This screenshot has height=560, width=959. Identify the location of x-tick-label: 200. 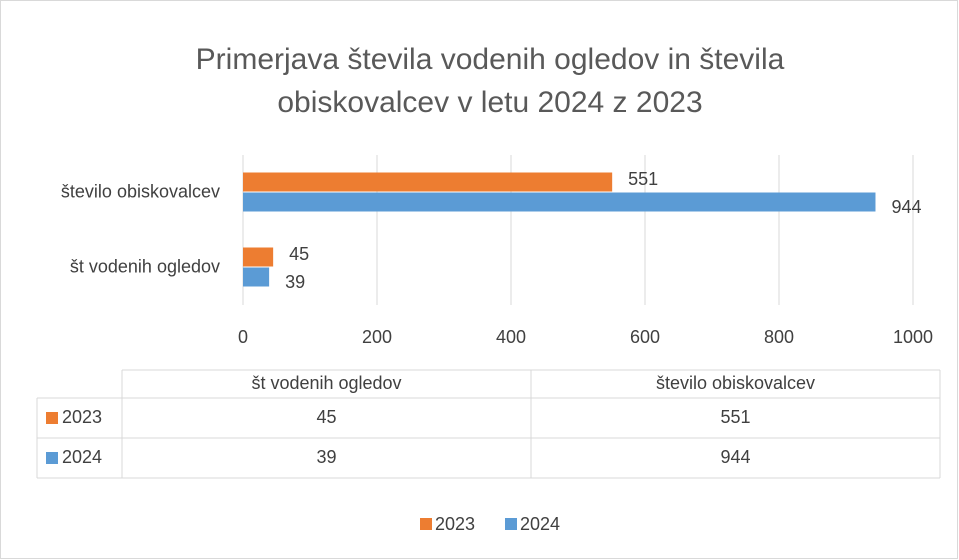
(377, 337).